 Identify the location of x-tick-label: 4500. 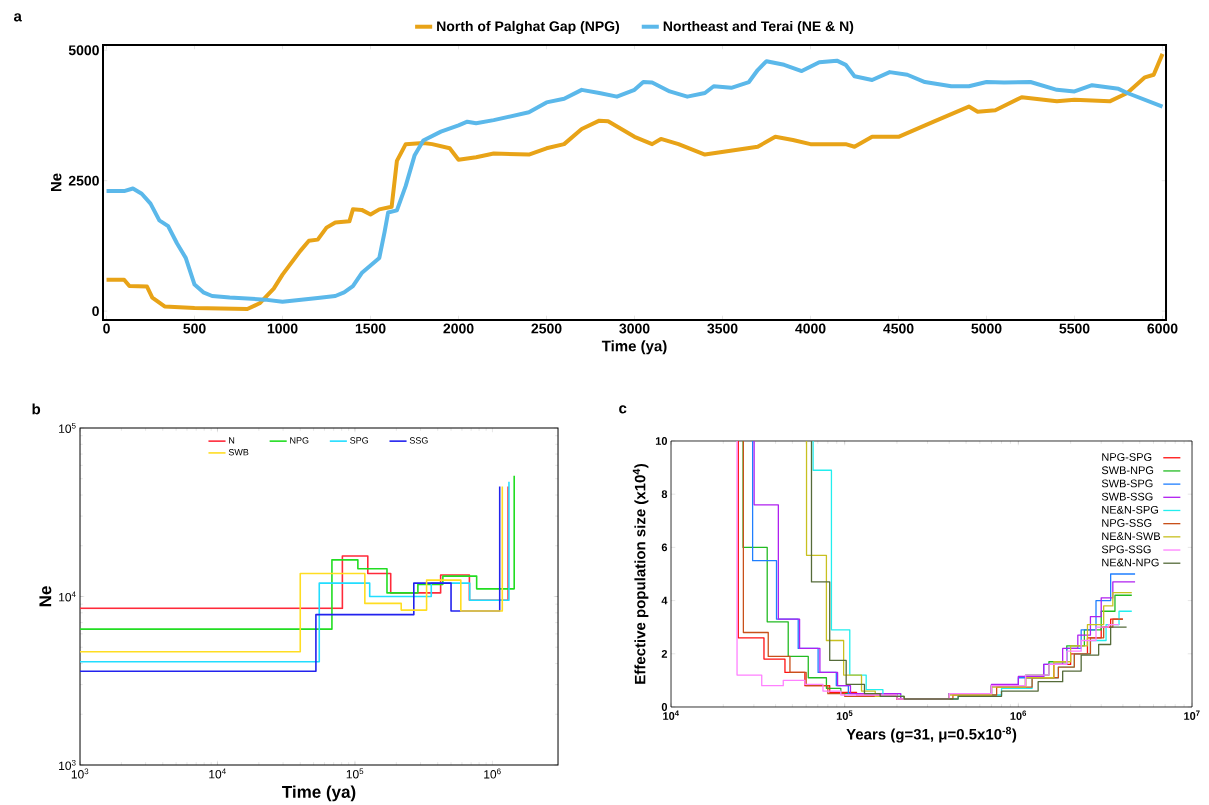
(898, 328).